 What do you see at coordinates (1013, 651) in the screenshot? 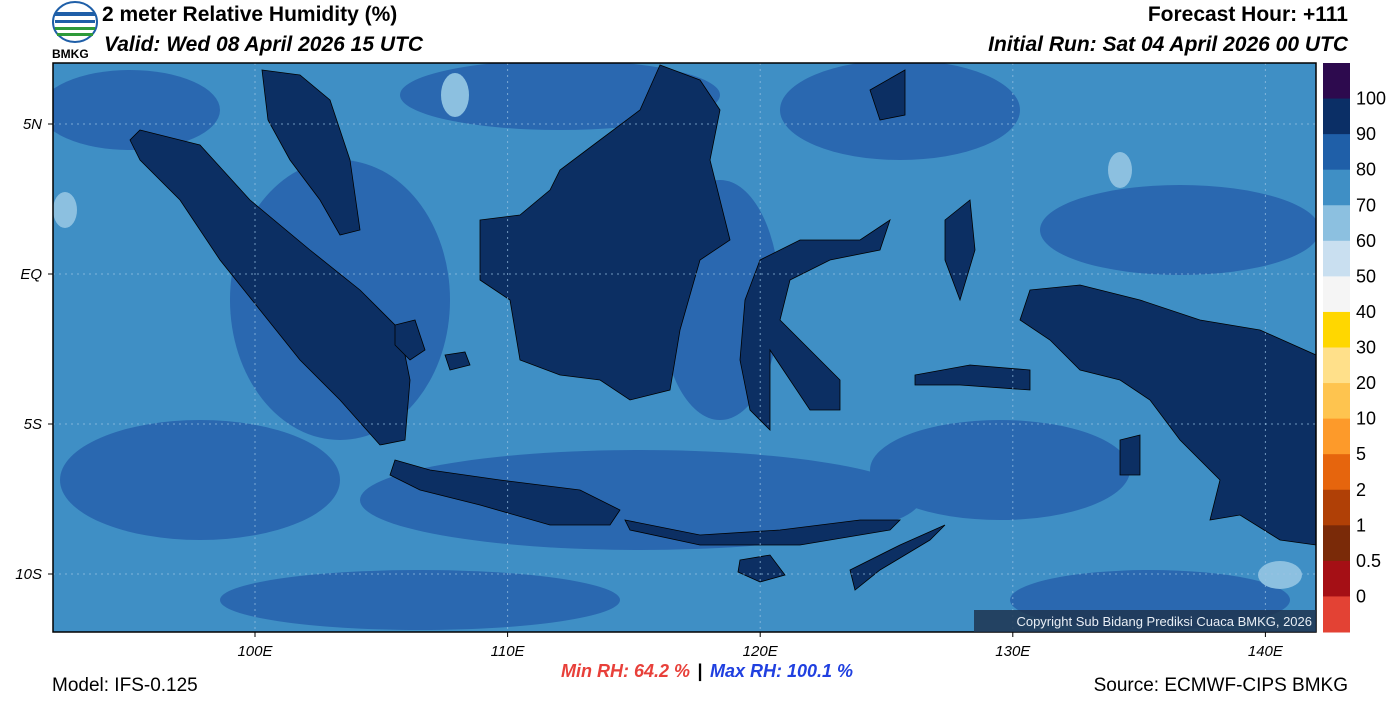
I see `lon-label: 130E` at bounding box center [1013, 651].